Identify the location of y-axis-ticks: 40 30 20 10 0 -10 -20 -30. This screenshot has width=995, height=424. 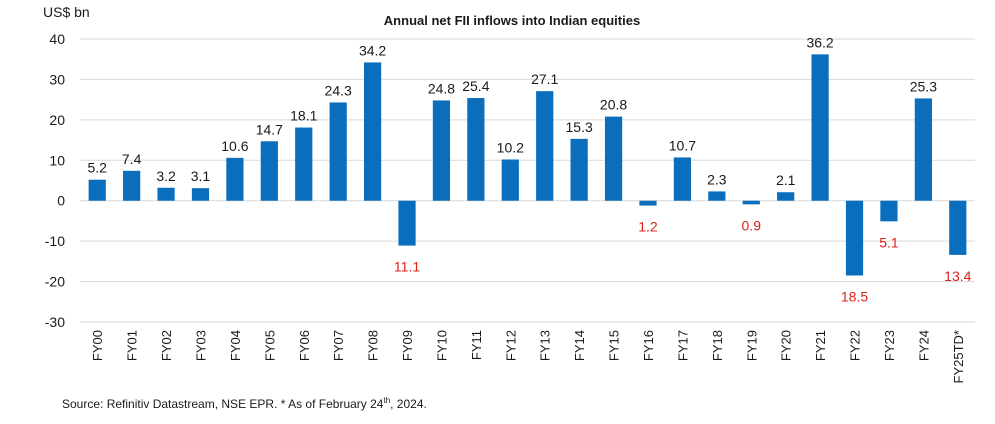
(55, 180).